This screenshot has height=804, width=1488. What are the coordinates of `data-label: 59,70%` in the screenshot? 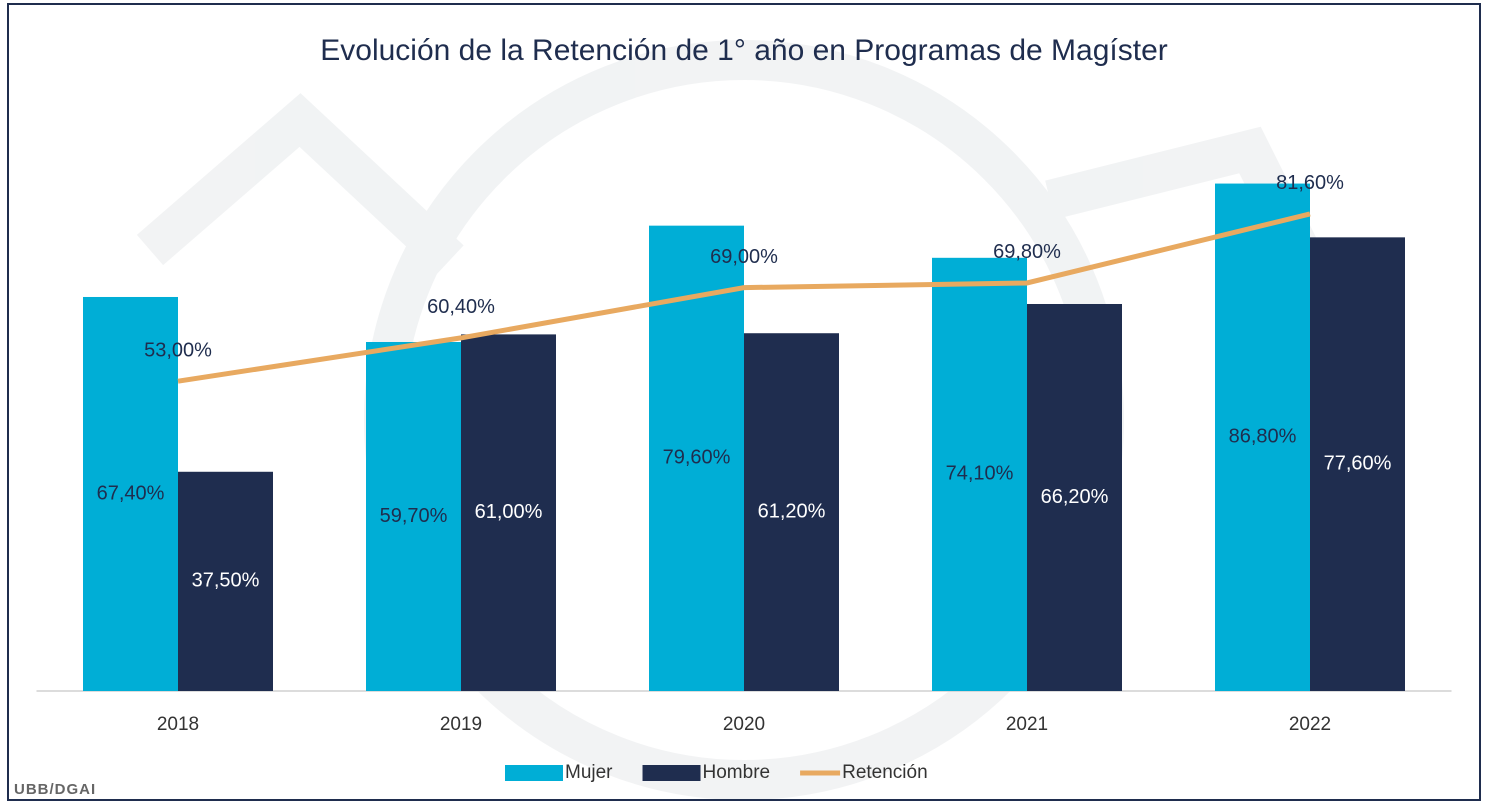 It's located at (414, 516).